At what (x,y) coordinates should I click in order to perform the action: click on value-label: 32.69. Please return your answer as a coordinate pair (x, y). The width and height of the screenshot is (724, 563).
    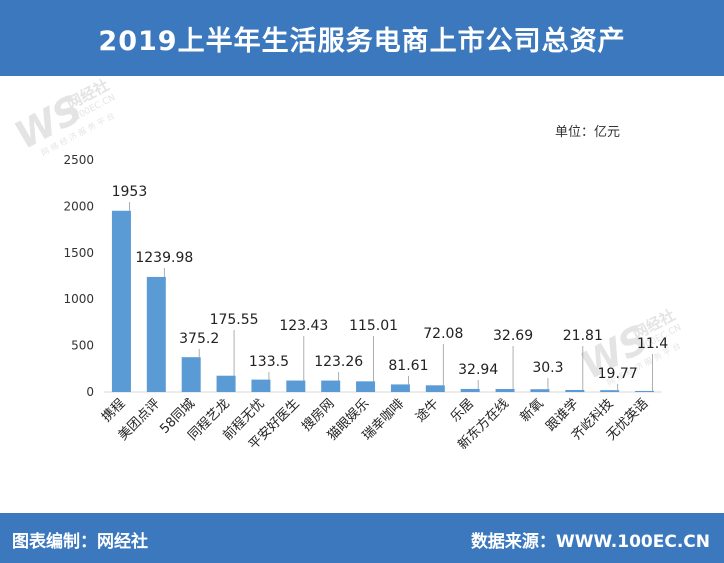
    Looking at the image, I should click on (513, 336).